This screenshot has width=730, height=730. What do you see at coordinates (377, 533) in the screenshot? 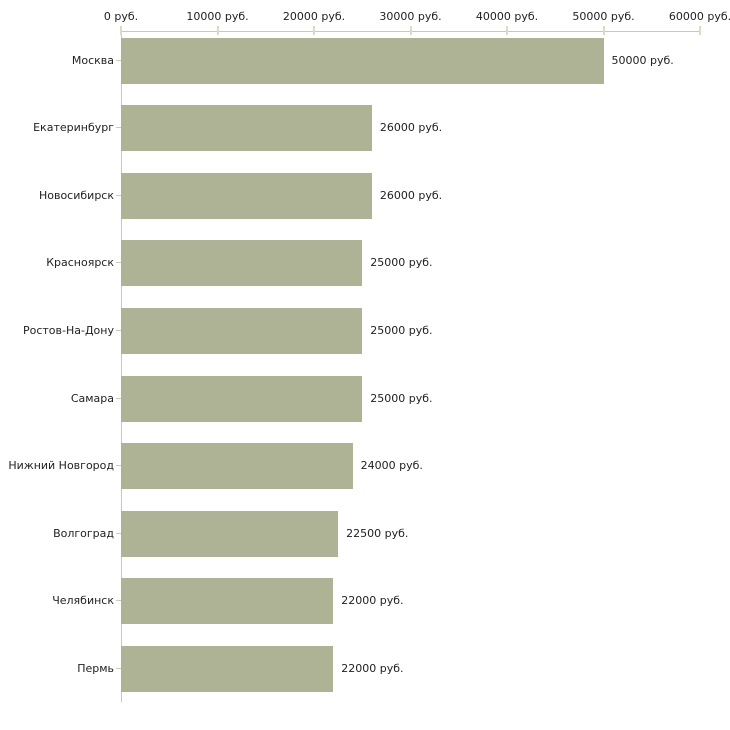
I see `value-label: 22500 руб.` at bounding box center [377, 533].